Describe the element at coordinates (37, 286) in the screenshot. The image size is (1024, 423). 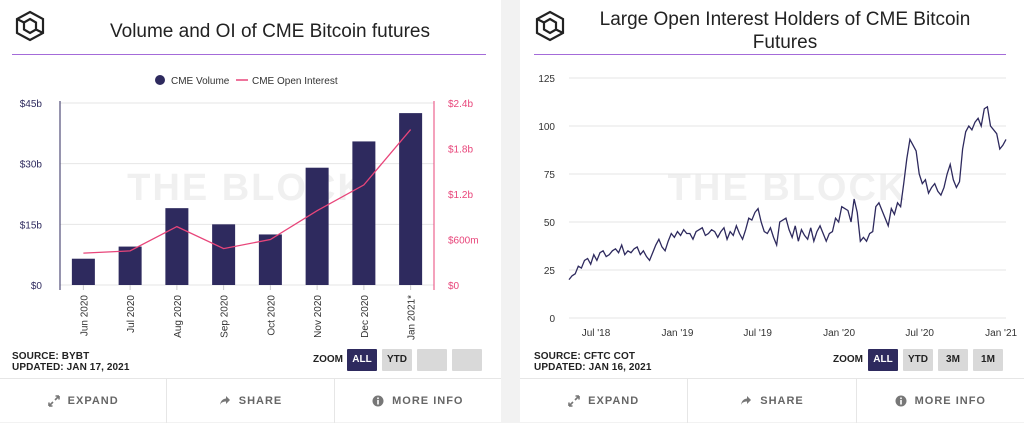
I see `y-tick-left: $0` at that location.